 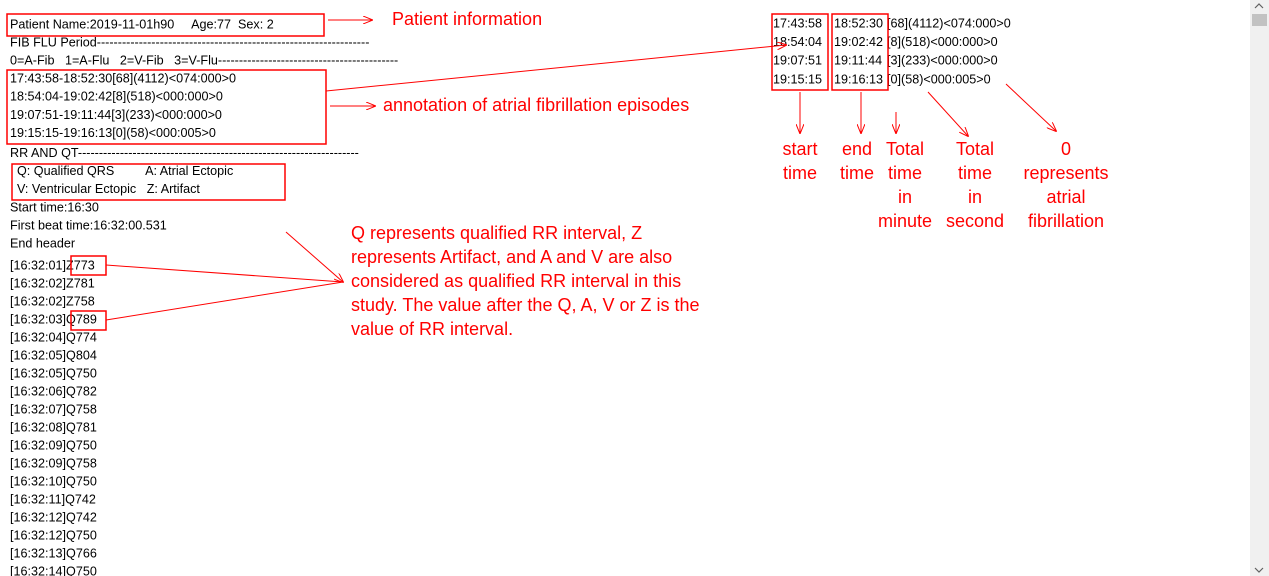 I want to click on patient-box, so click(x=165, y=25).